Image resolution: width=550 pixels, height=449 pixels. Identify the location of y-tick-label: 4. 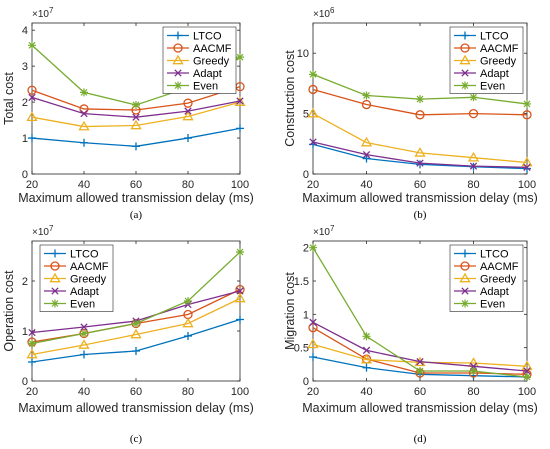
(25, 31).